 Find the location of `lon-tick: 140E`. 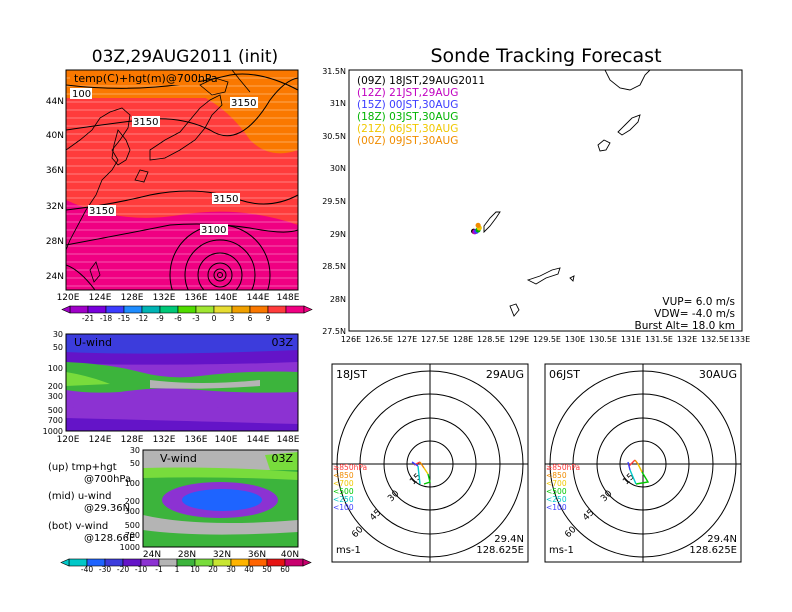

lon-tick: 140E is located at coordinates (226, 298).